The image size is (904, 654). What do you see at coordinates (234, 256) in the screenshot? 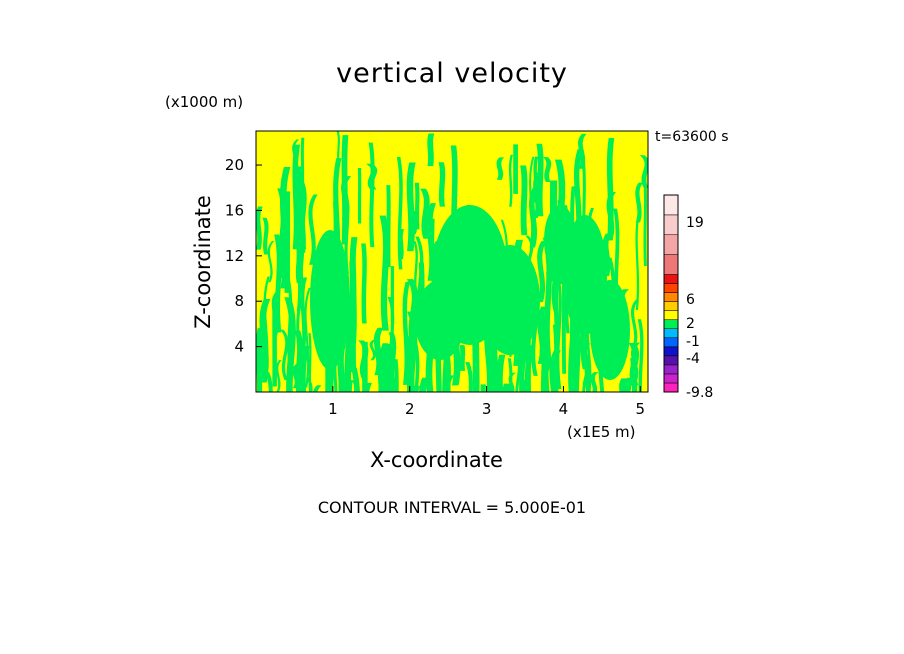
I see `y-tick-label: 12` at bounding box center [234, 256].